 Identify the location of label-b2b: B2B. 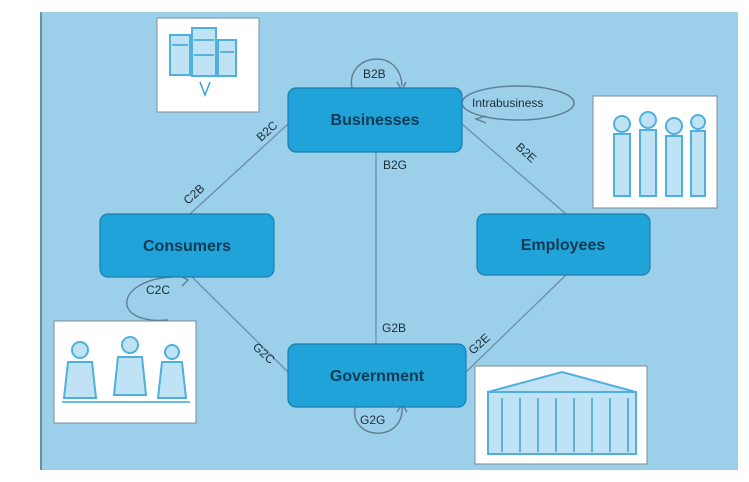
(374, 74).